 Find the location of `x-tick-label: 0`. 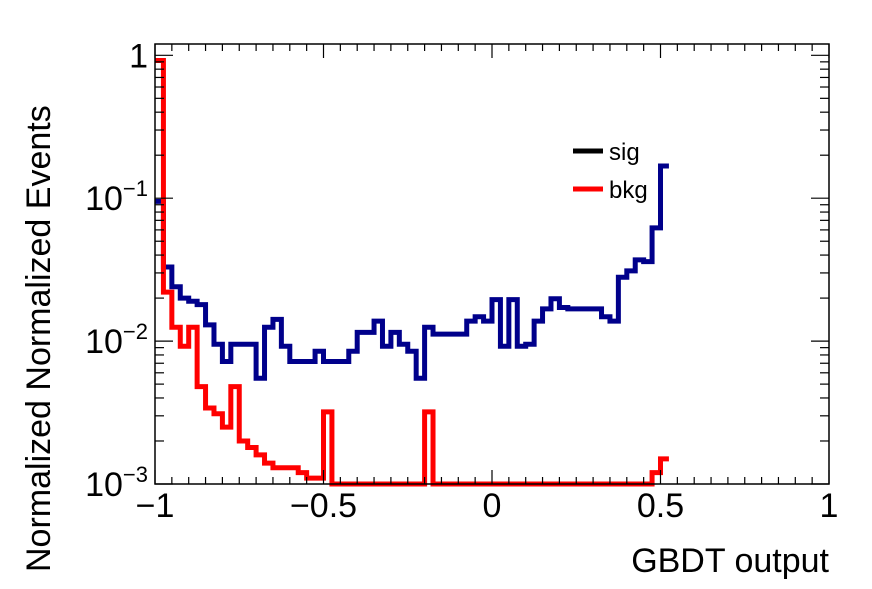

x-tick-label: 0 is located at coordinates (492, 506).